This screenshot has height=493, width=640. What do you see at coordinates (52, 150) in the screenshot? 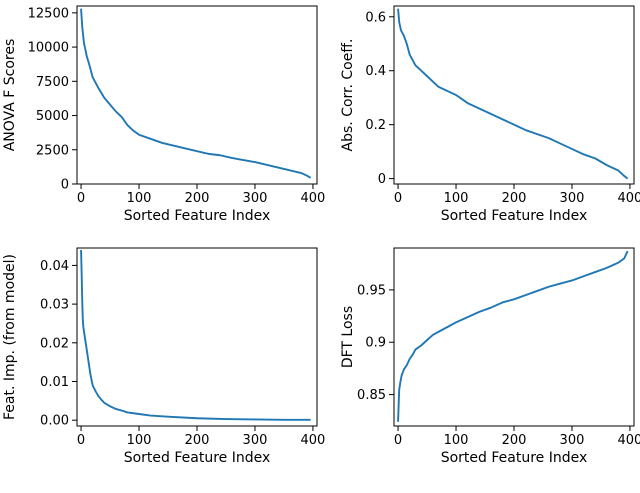
I see `y-tick-label: 2500` at bounding box center [52, 150].